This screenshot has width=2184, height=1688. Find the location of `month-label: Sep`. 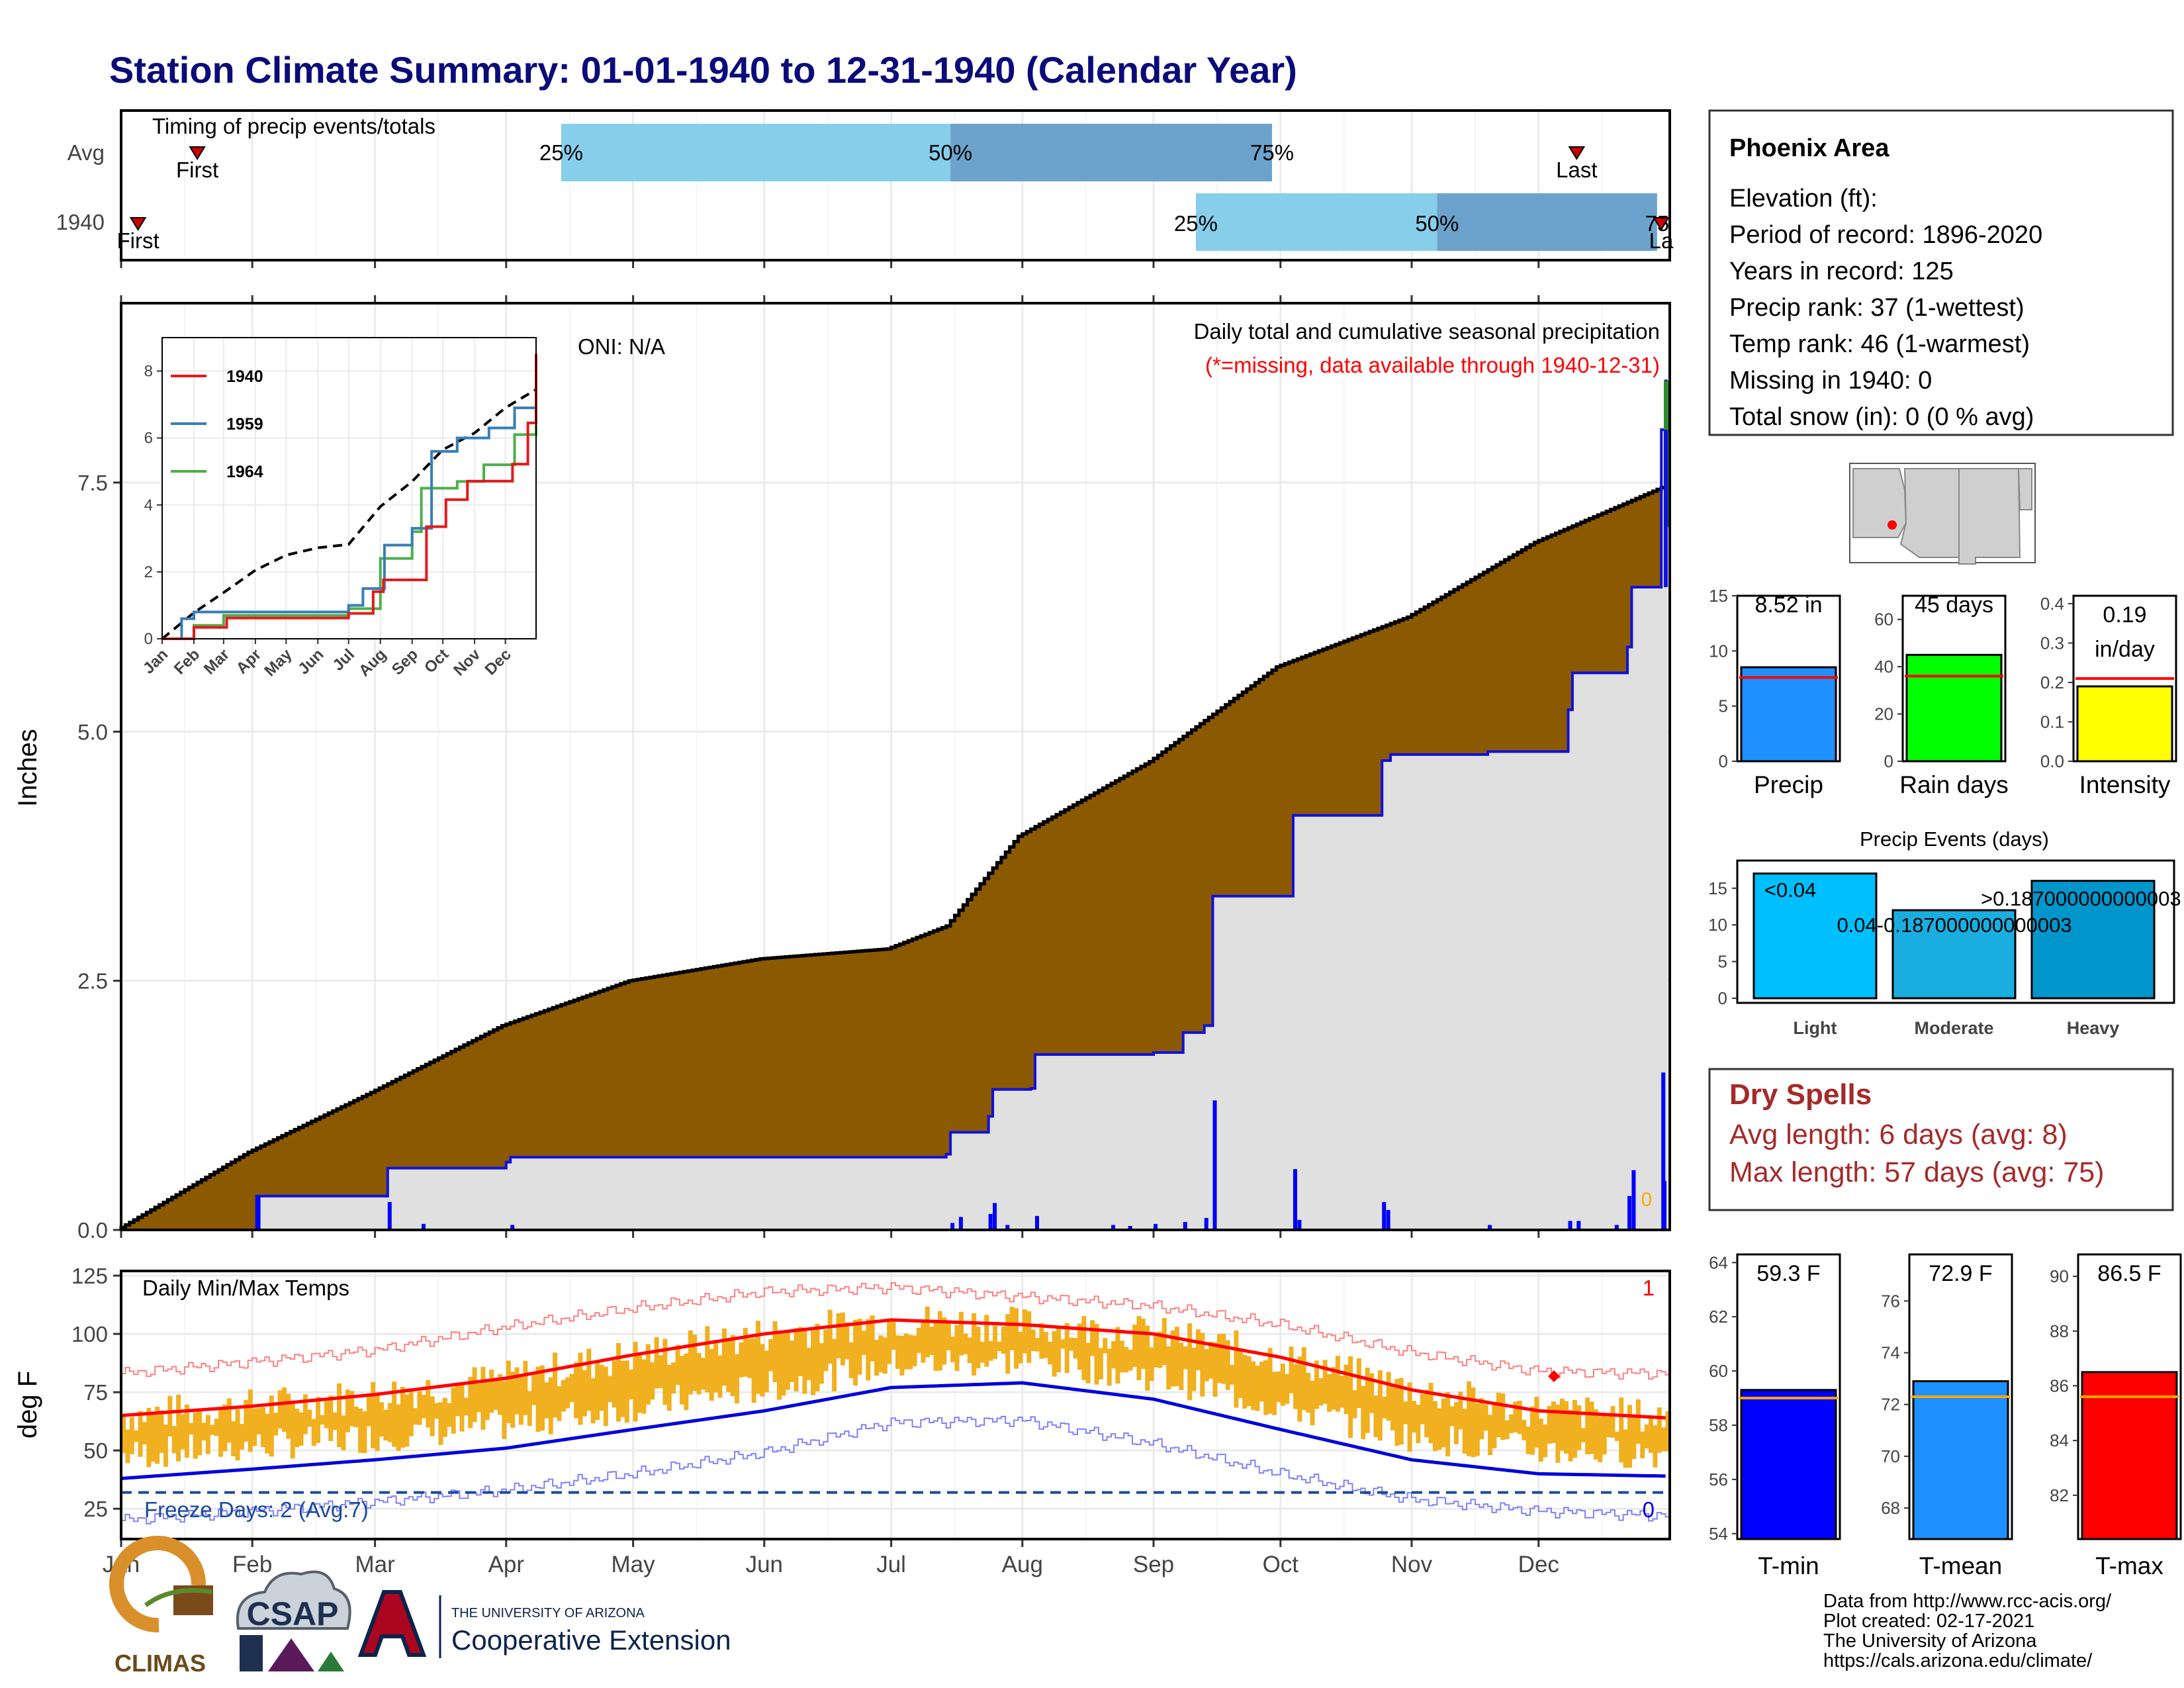

month-label: Sep is located at coordinates (1153, 1564).